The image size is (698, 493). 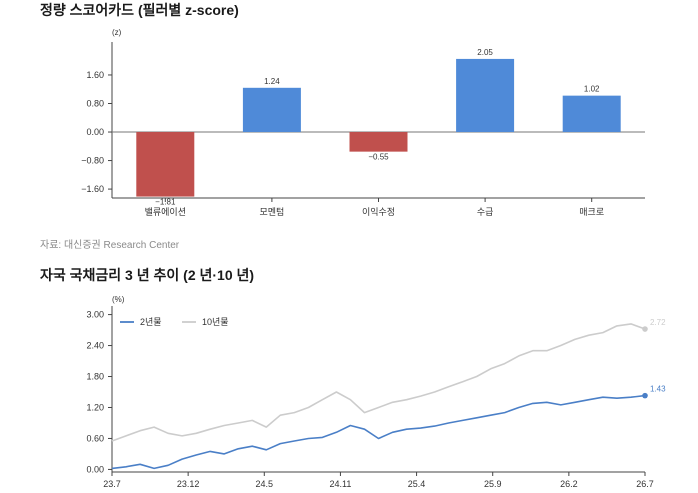 What do you see at coordinates (165, 212) in the screenshot?
I see `bar-category-label: 밸류에이션` at bounding box center [165, 212].